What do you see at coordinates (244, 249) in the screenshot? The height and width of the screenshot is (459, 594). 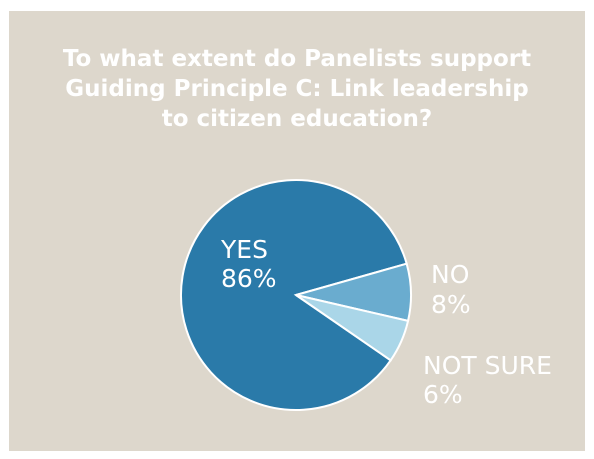 I see `slice-label-yes-name: YES` at bounding box center [244, 249].